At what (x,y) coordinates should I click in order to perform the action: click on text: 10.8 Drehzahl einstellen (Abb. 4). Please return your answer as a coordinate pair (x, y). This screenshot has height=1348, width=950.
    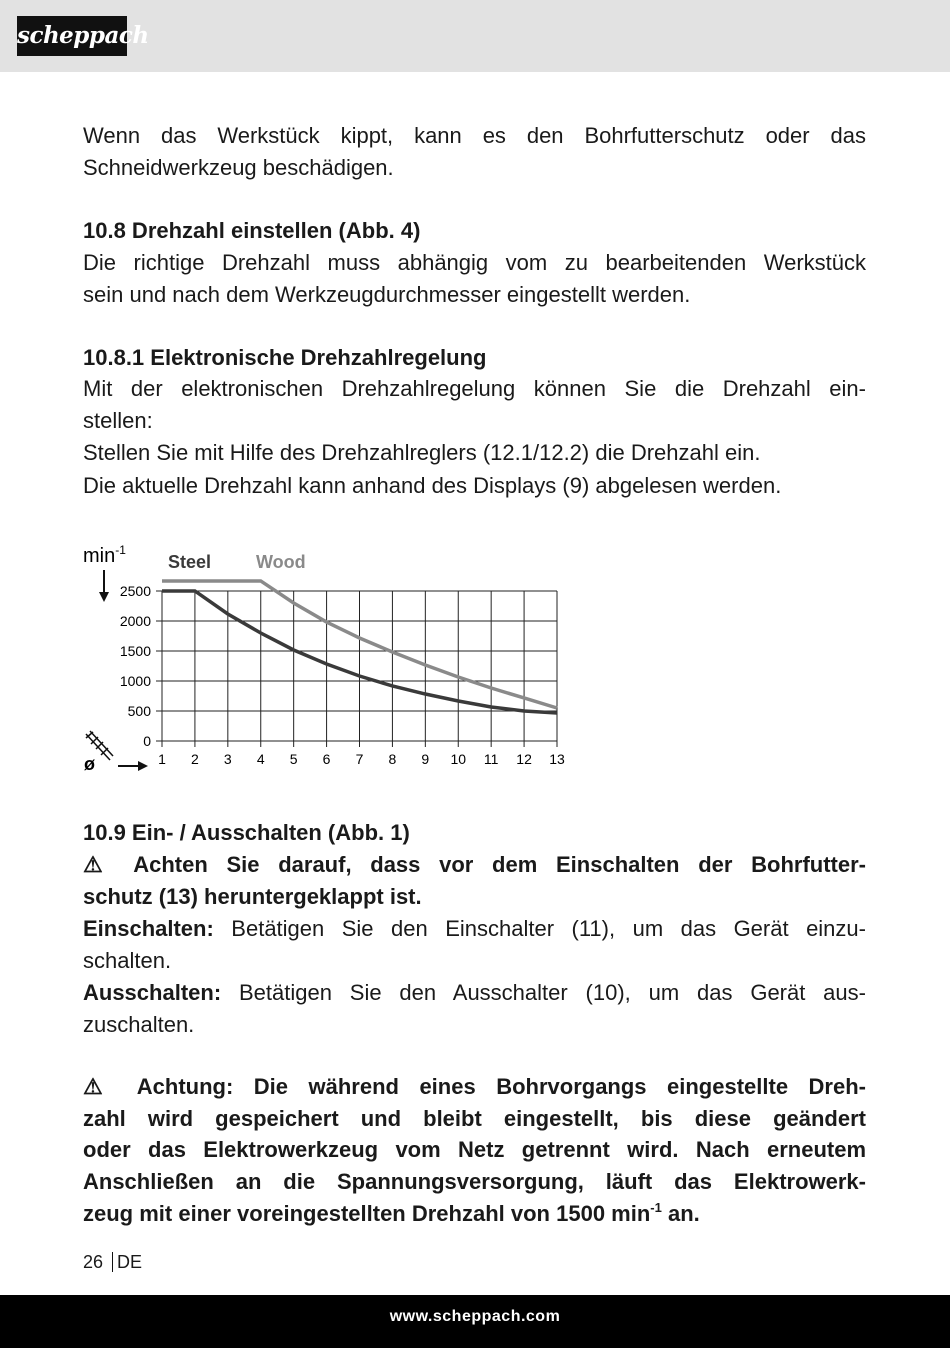
    Looking at the image, I should click on (252, 230).